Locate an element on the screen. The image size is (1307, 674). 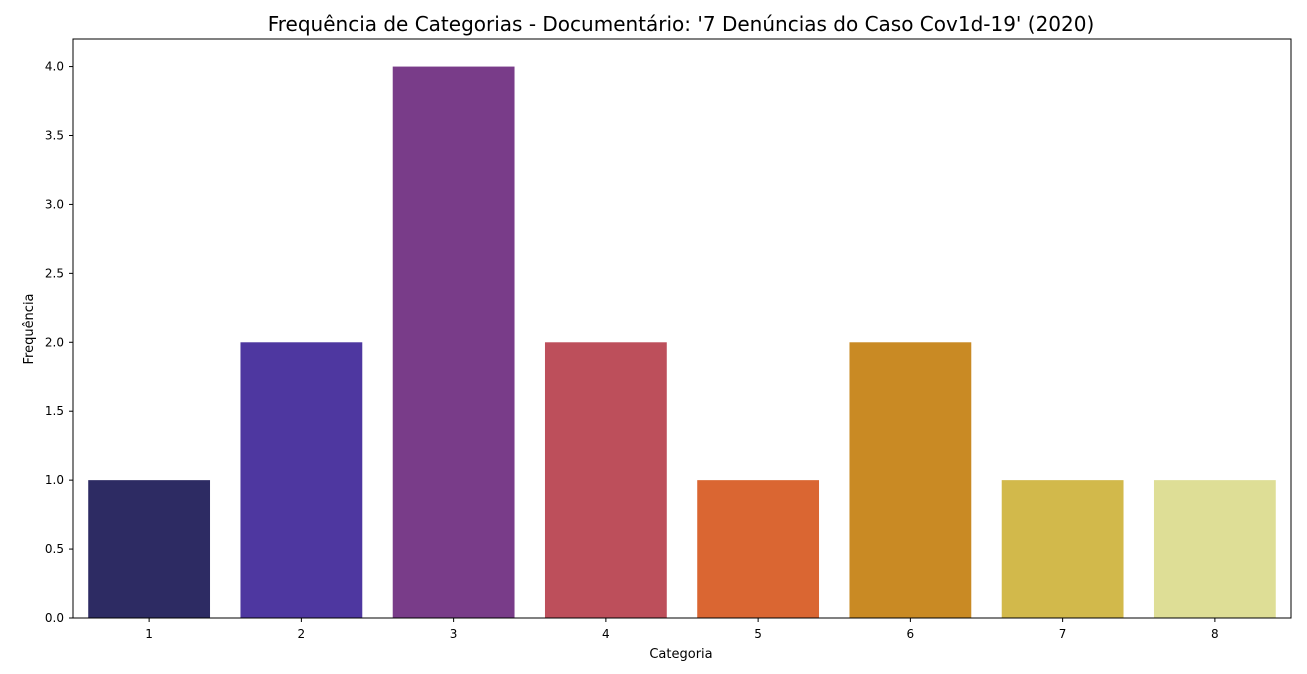
x-tick-label: 6 is located at coordinates (911, 634).